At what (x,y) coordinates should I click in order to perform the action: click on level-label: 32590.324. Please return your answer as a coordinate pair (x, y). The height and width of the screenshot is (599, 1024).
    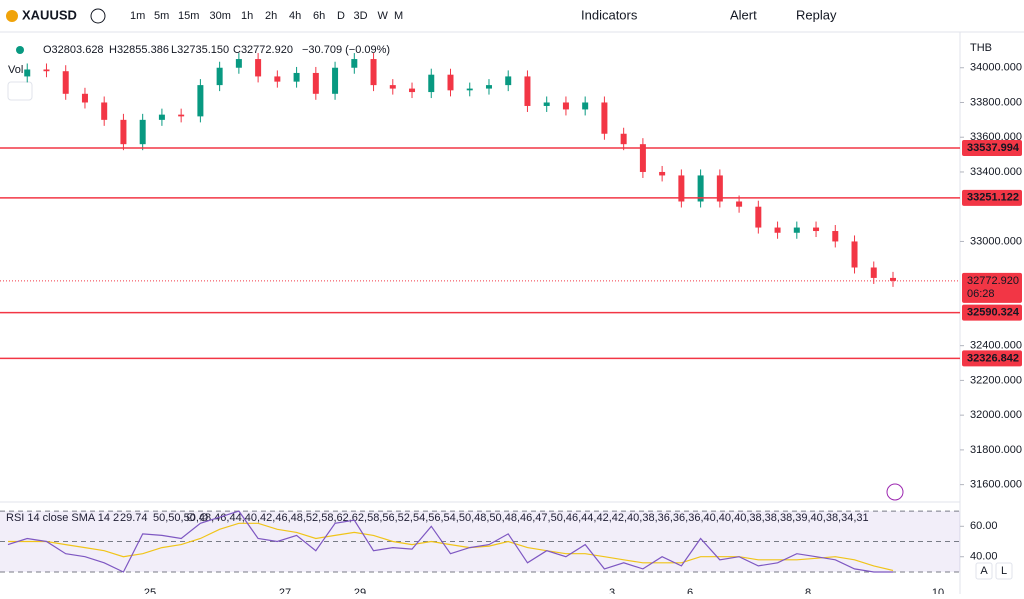
    Looking at the image, I should click on (993, 313).